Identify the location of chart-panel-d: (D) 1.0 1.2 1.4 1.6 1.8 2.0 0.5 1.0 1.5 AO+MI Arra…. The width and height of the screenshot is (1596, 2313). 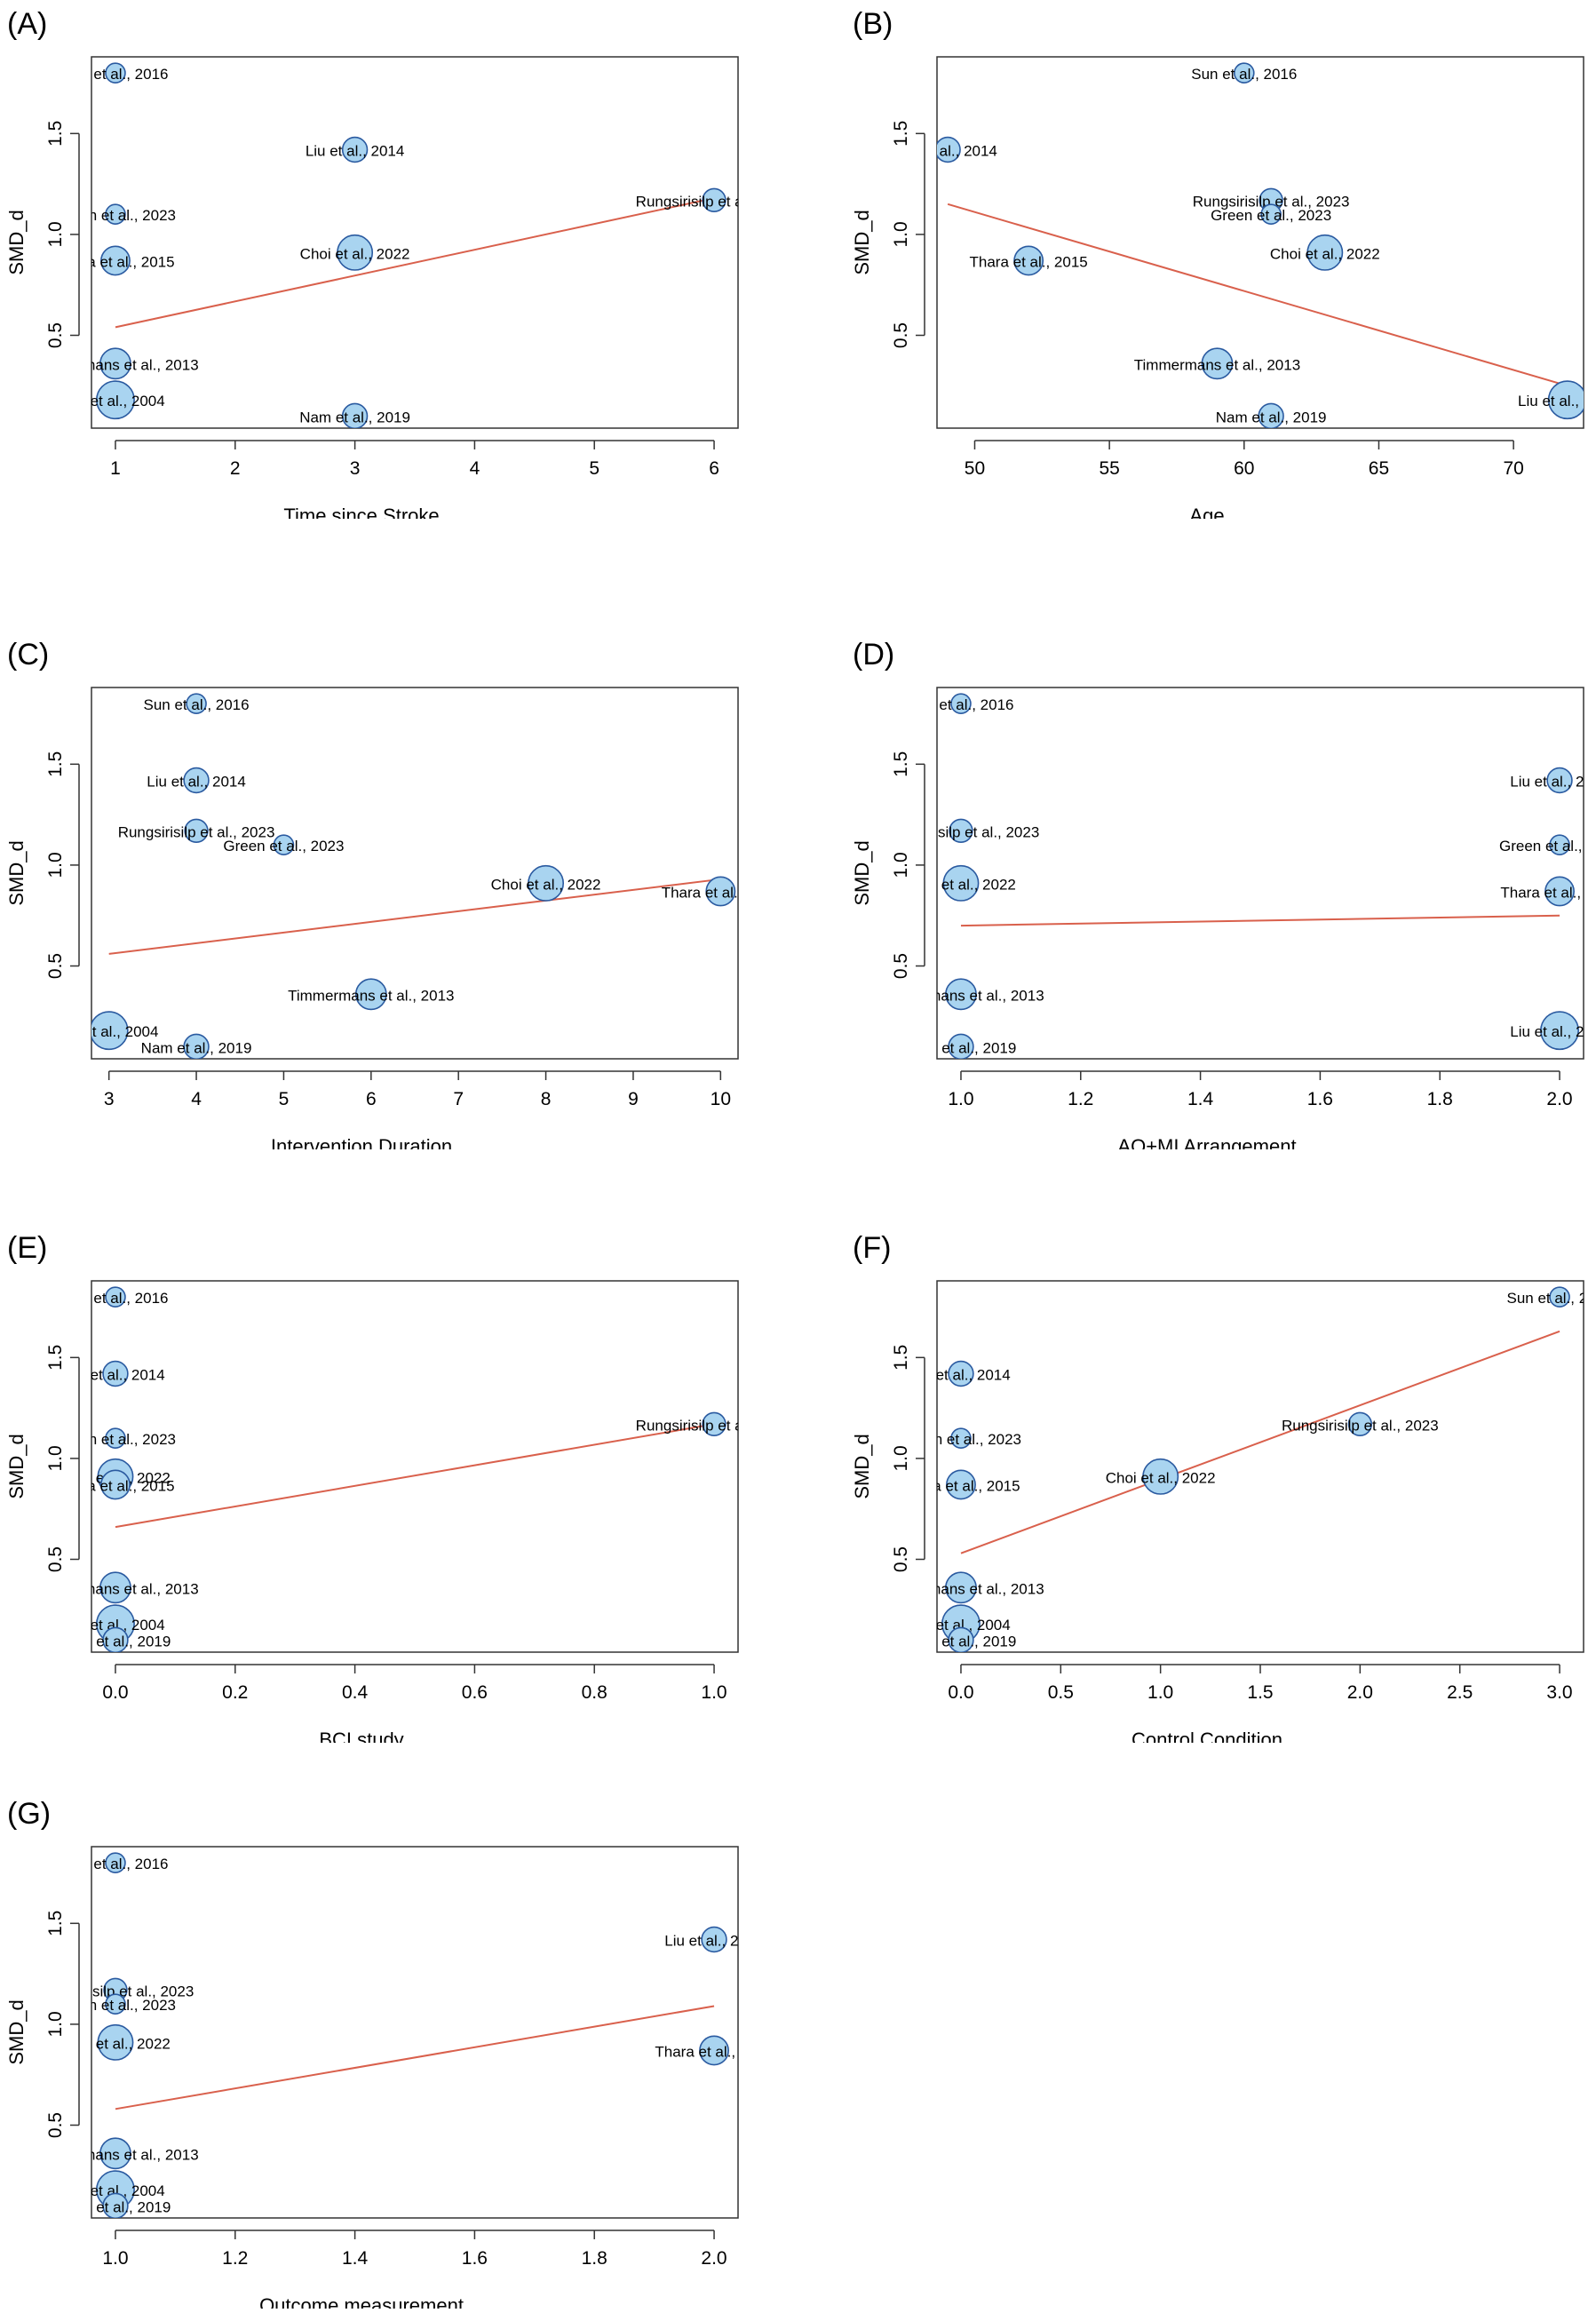
(1221, 894).